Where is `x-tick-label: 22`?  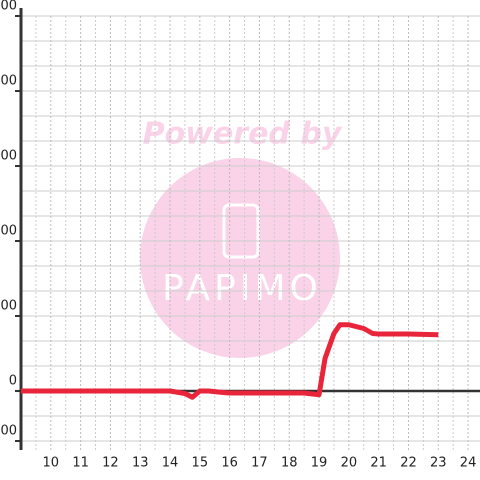 x-tick-label: 22 is located at coordinates (408, 463).